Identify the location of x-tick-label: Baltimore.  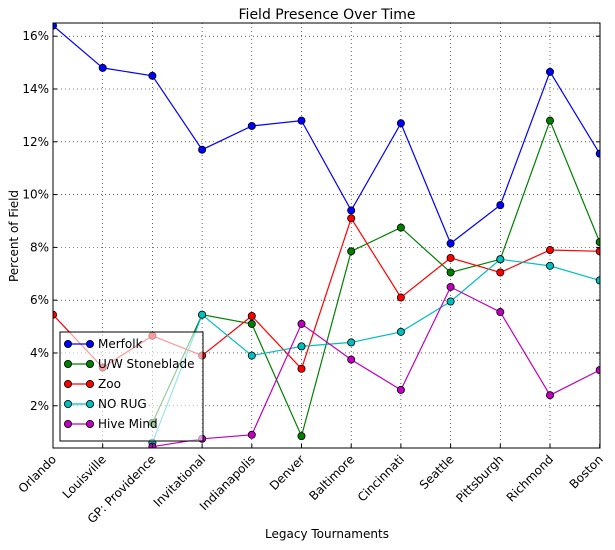
(331, 477).